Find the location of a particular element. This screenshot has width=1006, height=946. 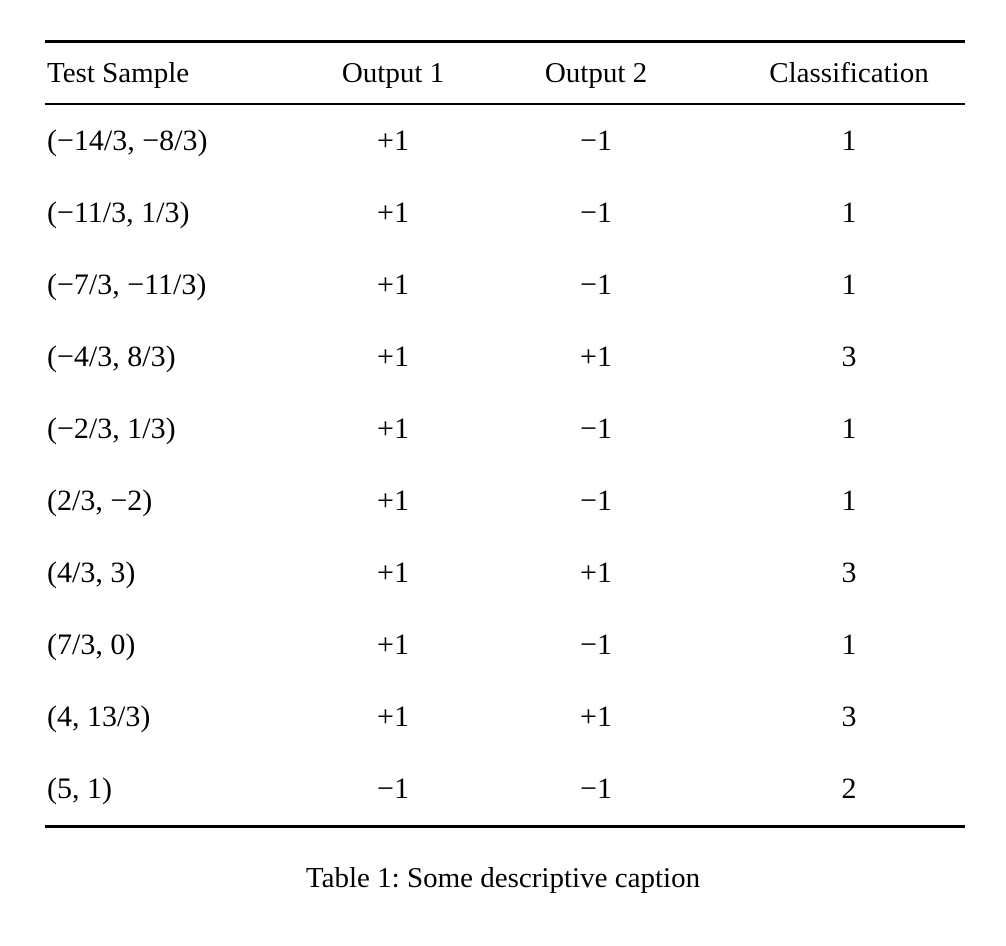

cell-test-sample: (−11/3, 1/3) is located at coordinates (118, 212).